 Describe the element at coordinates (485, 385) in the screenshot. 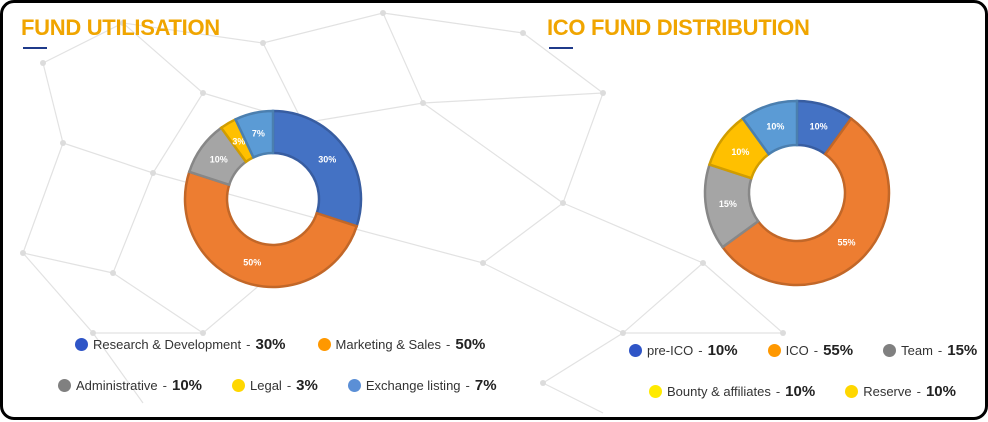

I see `legend-value: 7%` at that location.